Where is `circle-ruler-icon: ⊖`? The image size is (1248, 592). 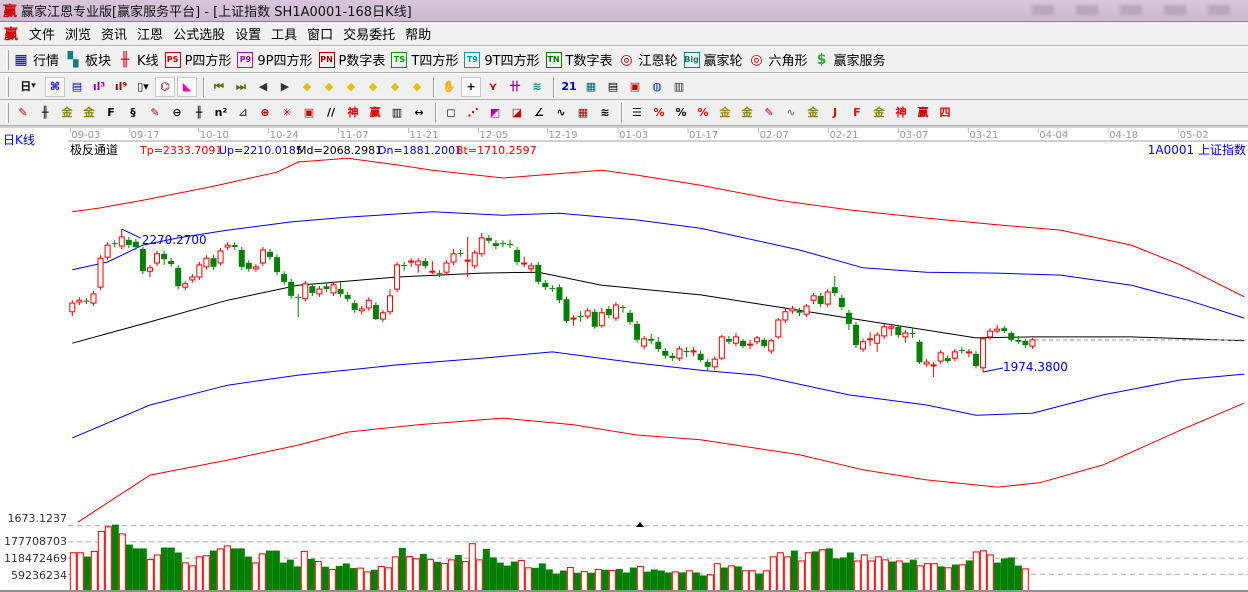 circle-ruler-icon: ⊖ is located at coordinates (177, 112).